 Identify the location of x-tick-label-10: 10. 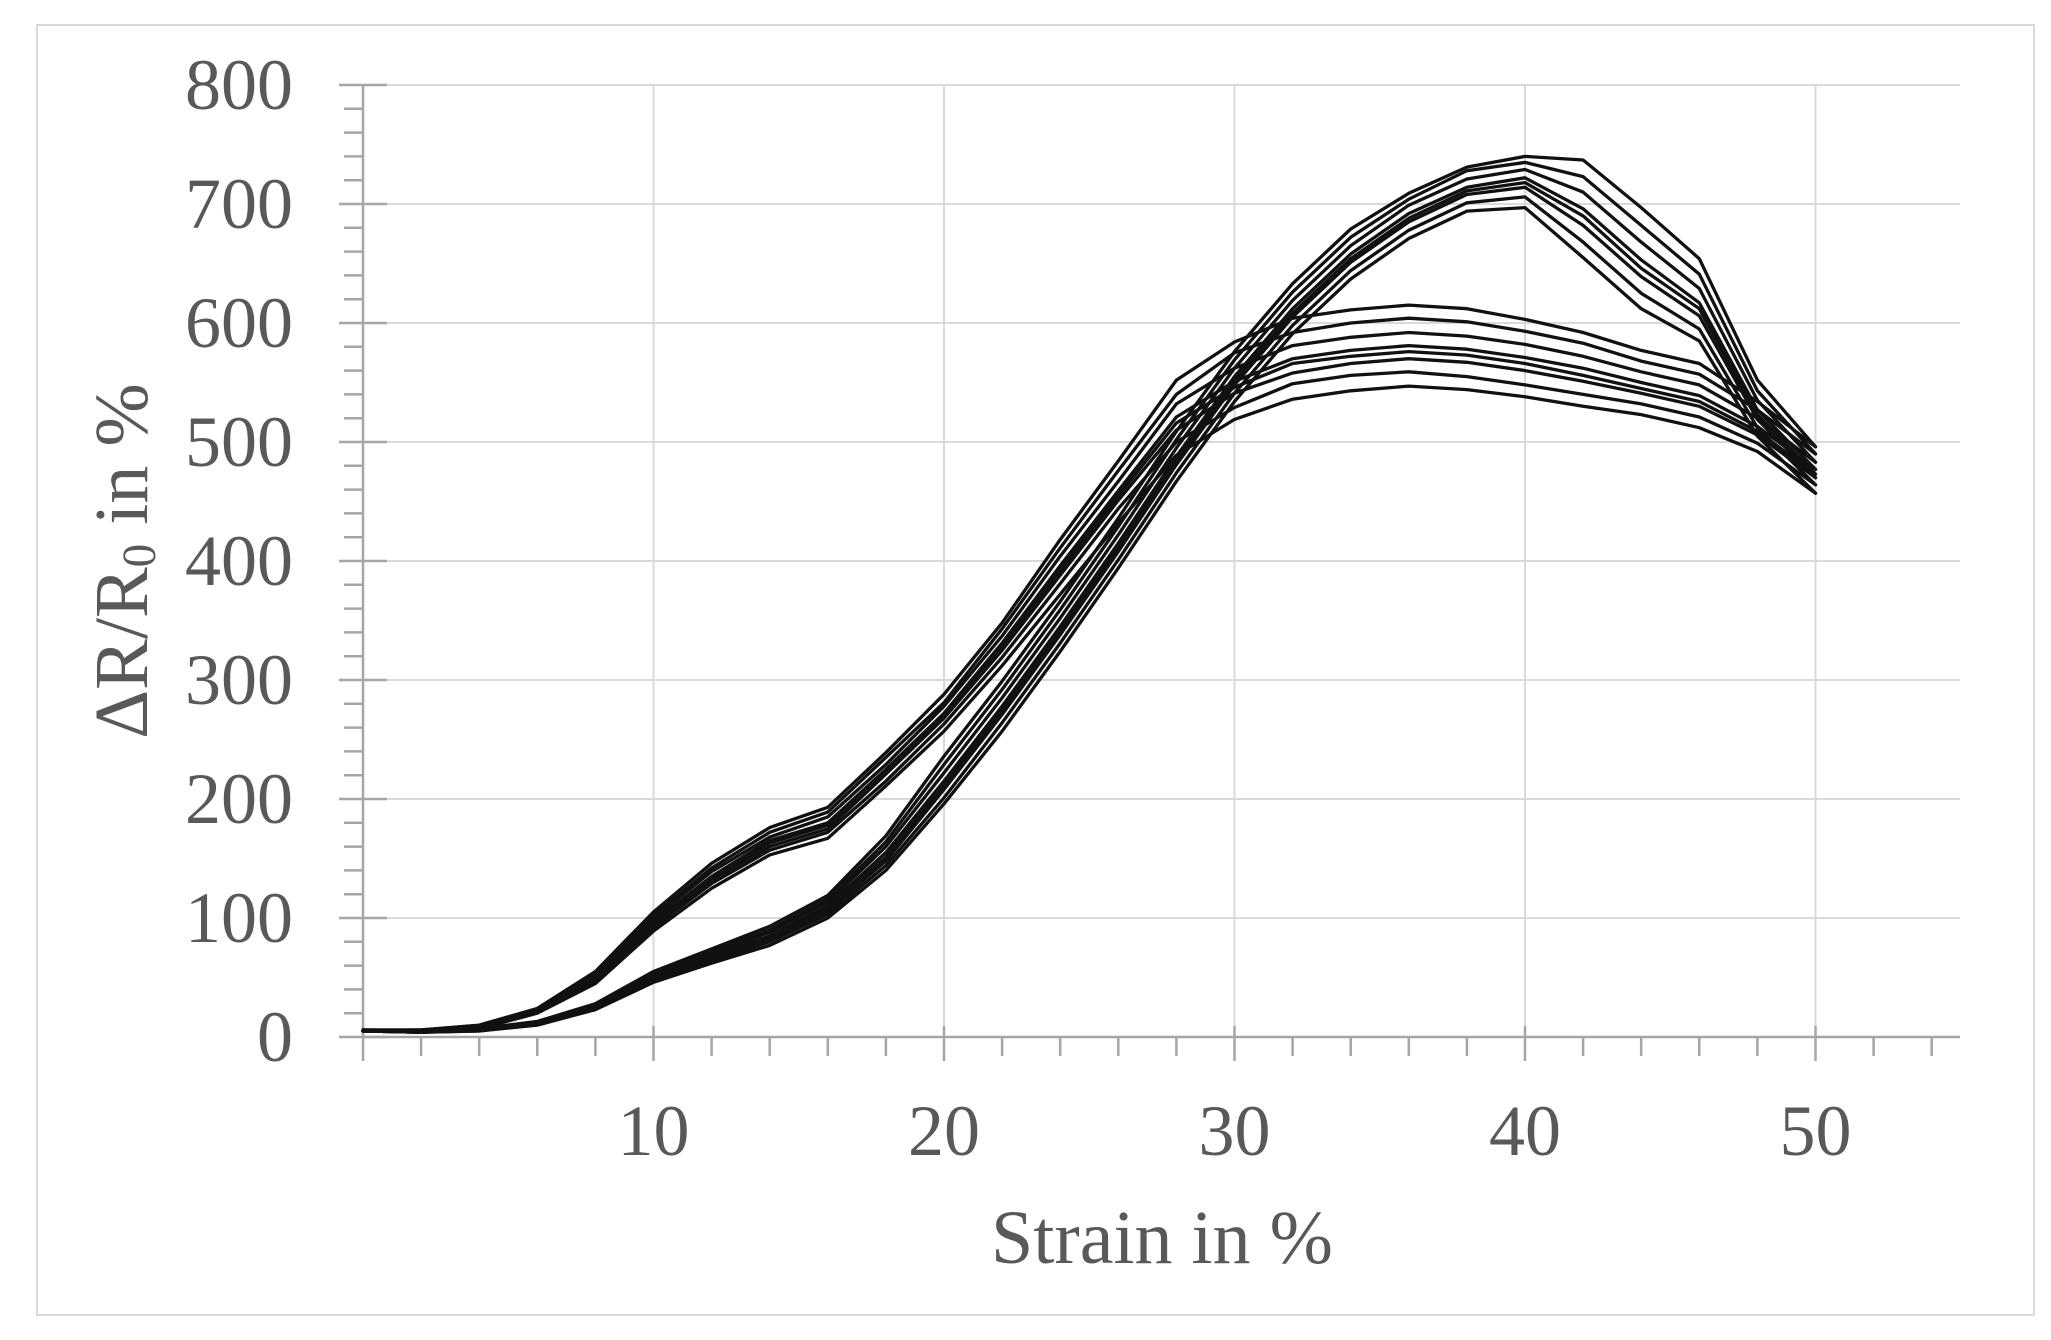
(654, 1131).